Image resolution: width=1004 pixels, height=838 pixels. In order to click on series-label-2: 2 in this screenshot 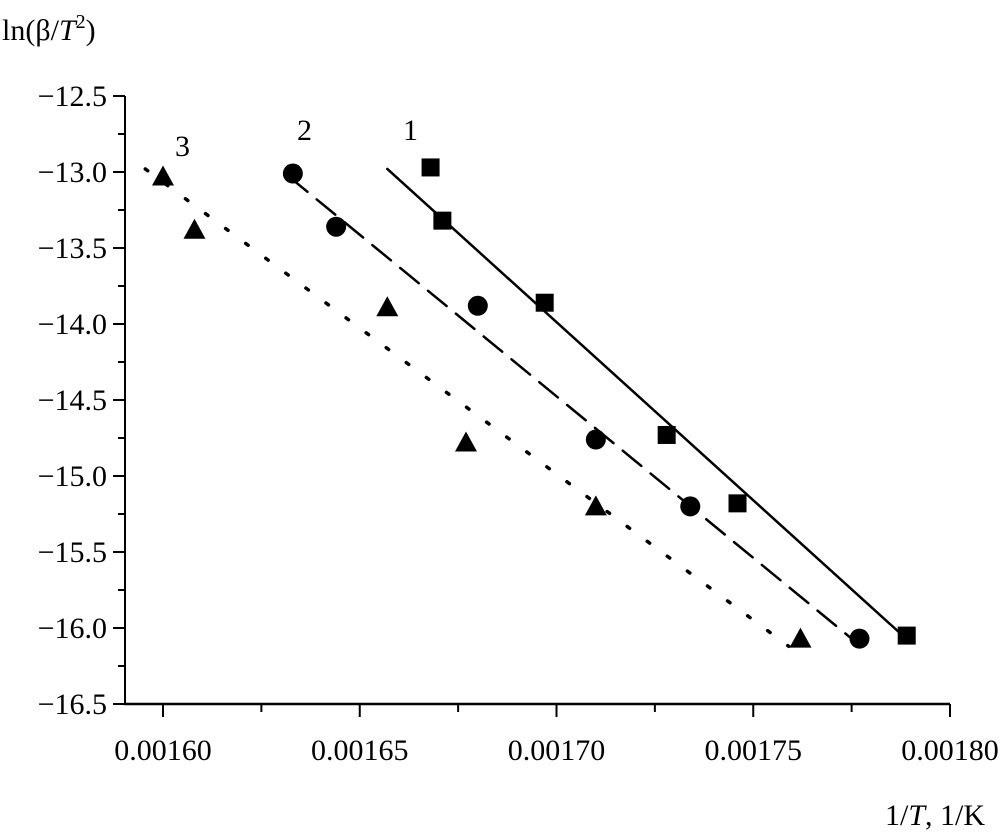, I will do `click(304, 130)`.